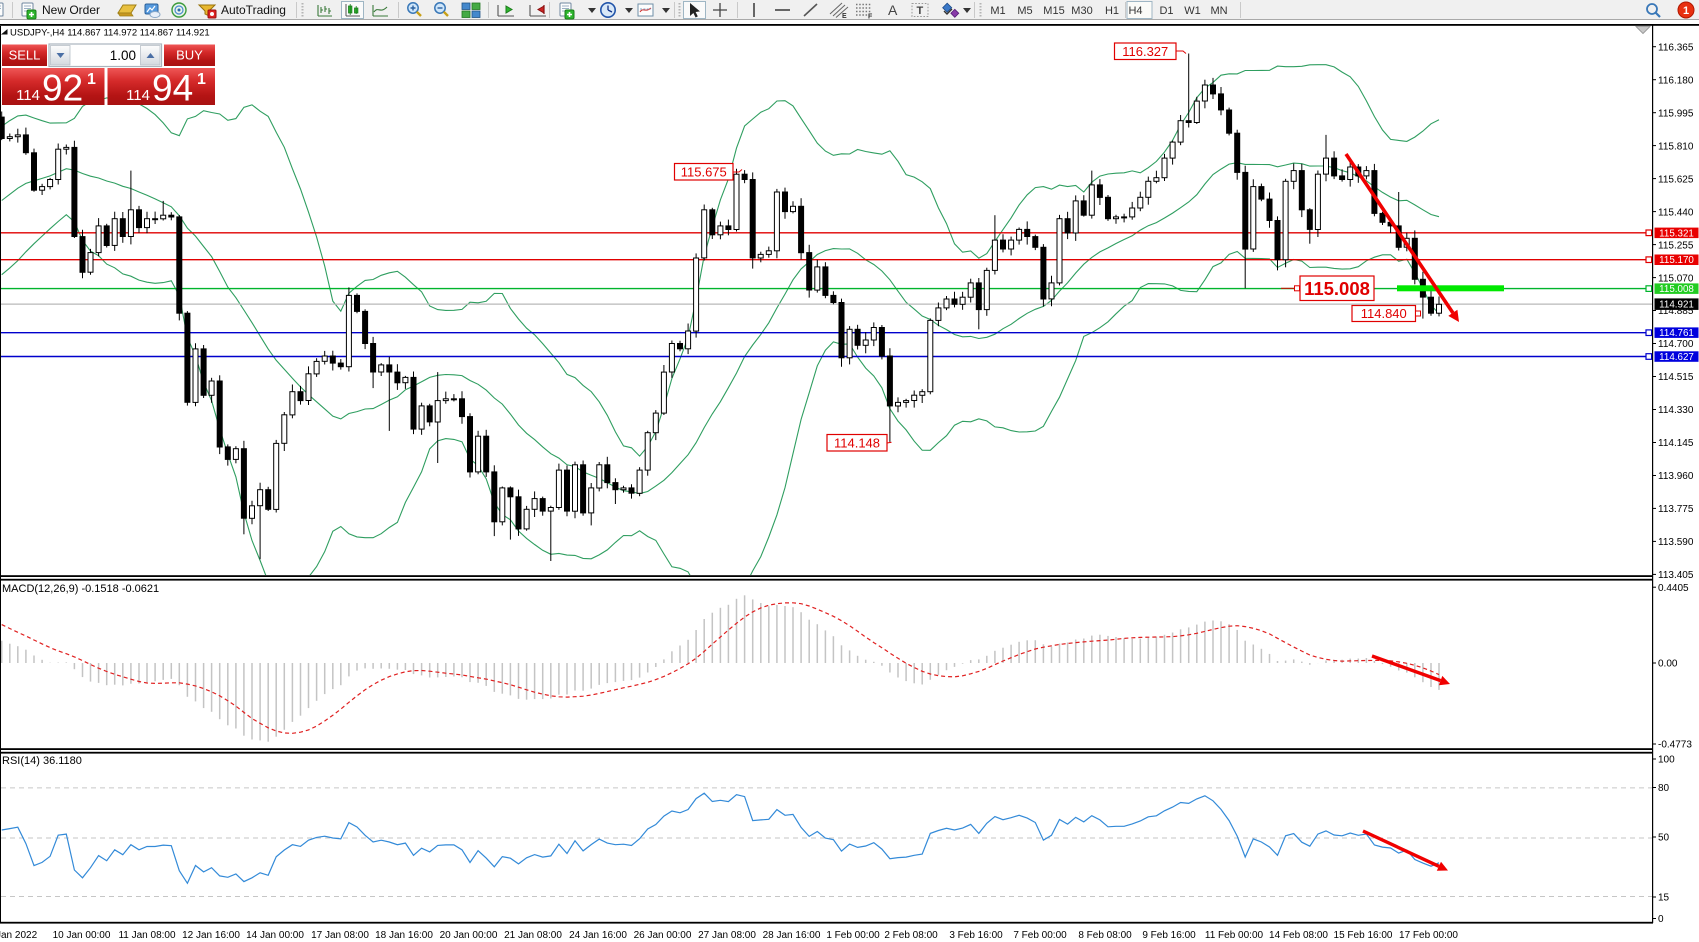  I want to click on svg-text: 14 Jan 00:00, so click(275, 935).